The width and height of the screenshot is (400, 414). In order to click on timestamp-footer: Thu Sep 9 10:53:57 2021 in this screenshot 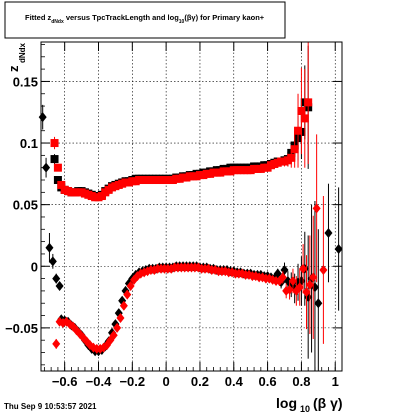, I will do `click(50, 406)`.